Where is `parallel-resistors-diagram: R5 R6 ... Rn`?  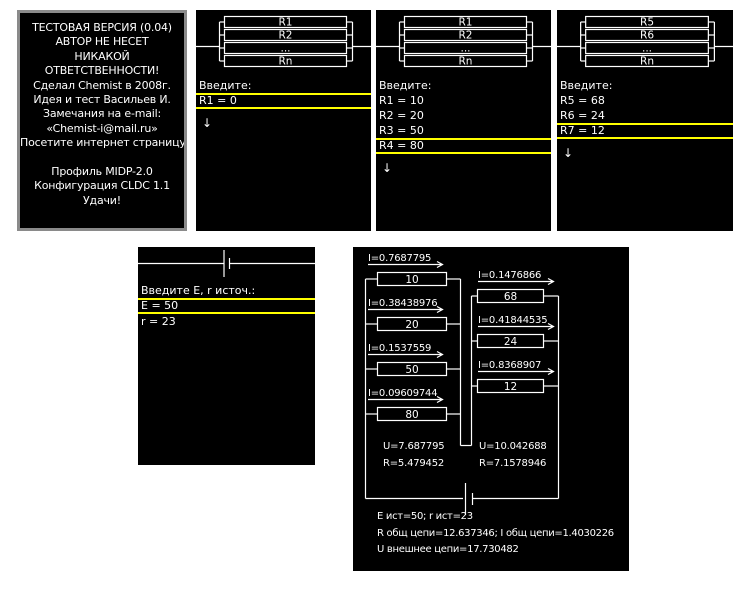
parallel-resistors-diagram: R5 R6 ... Rn is located at coordinates (645, 41).